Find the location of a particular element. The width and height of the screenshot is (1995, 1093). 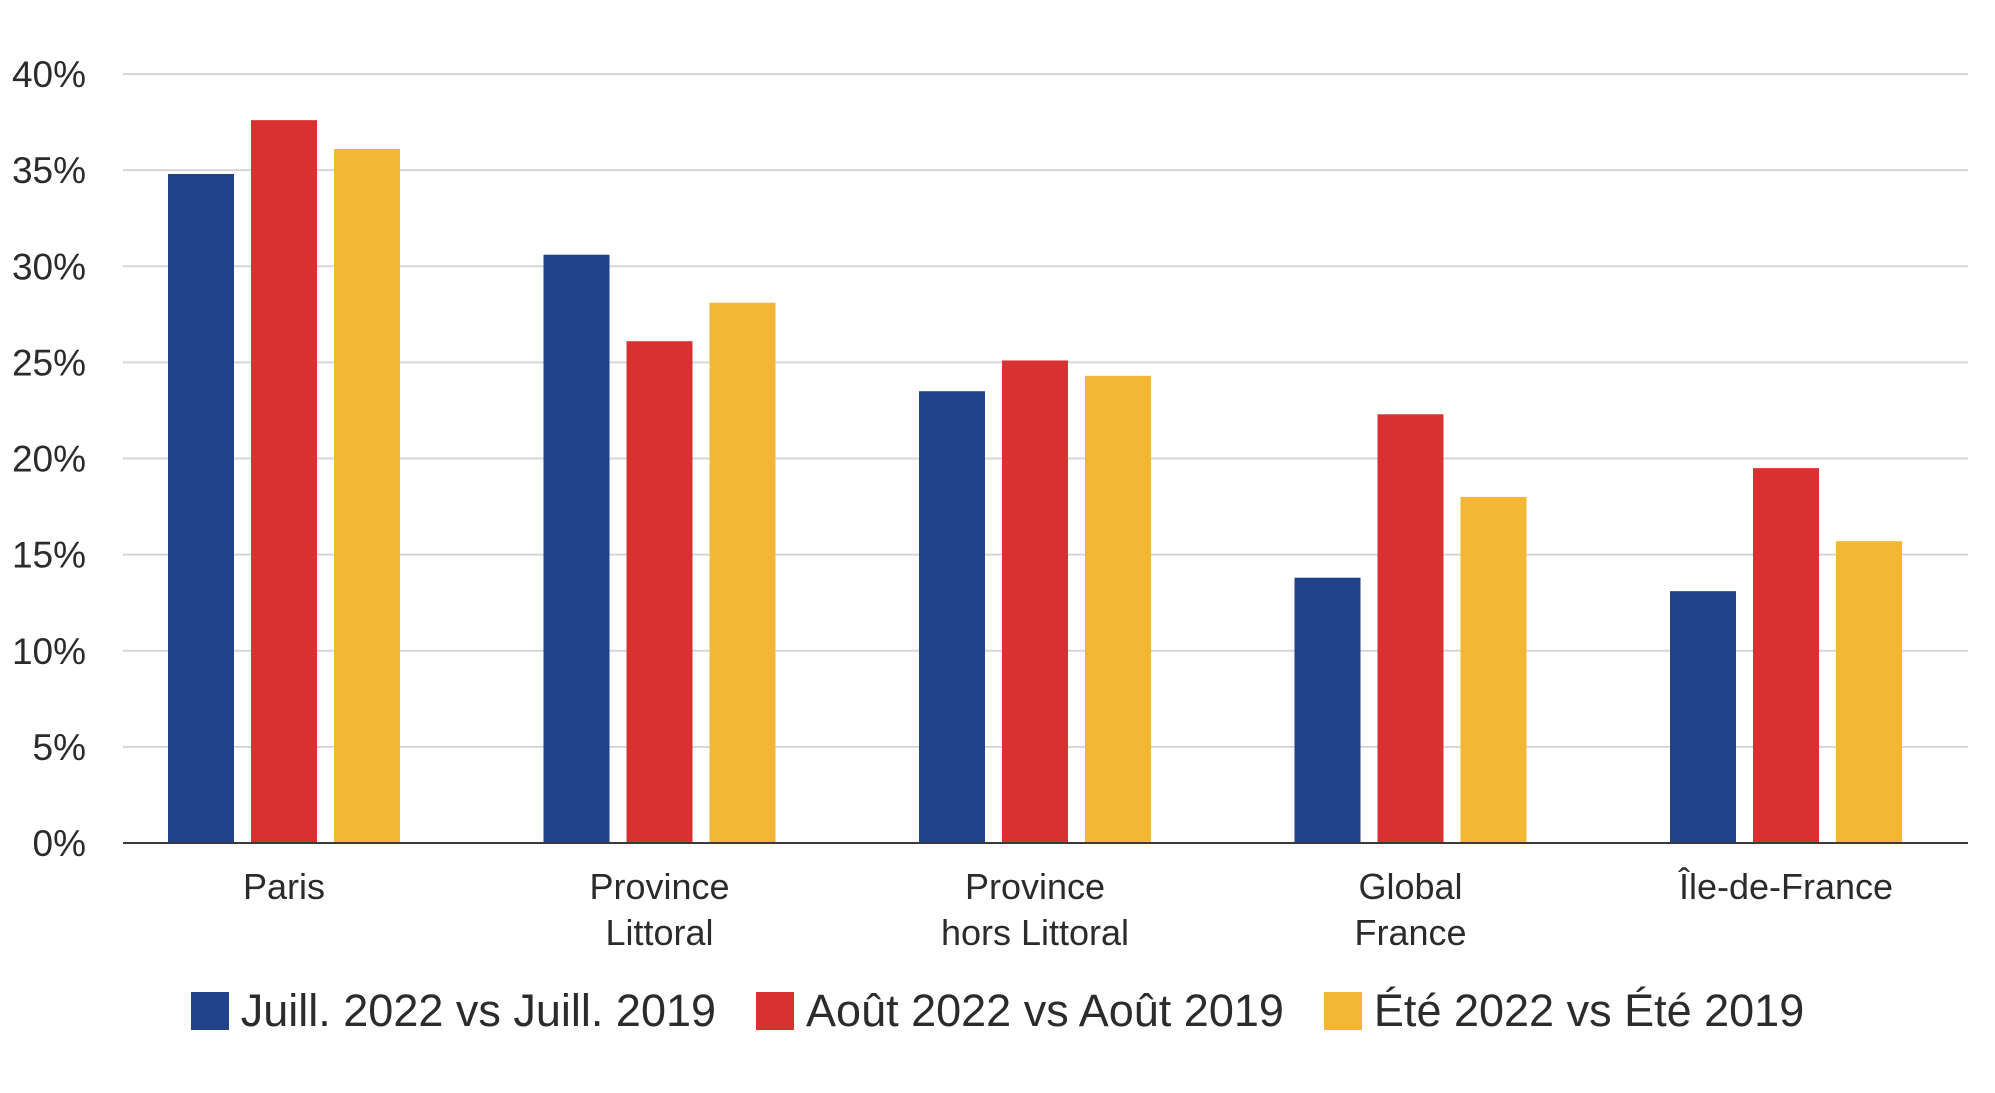

category-label: Littoral is located at coordinates (659, 932).